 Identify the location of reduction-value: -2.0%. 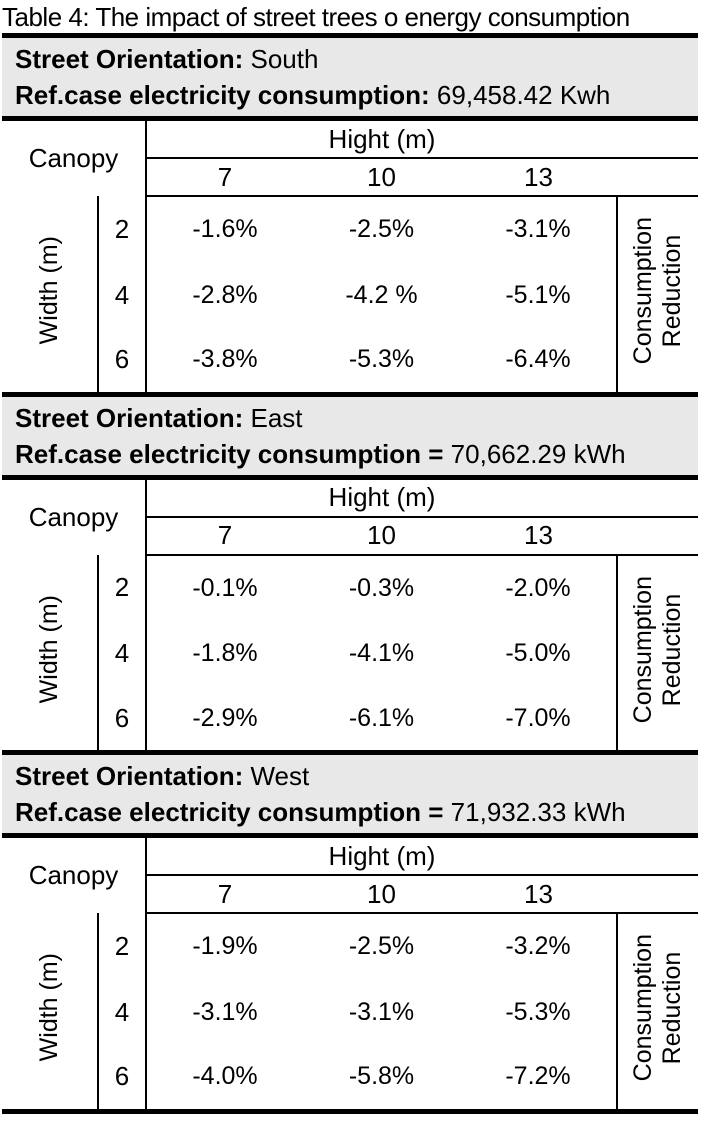
(538, 587).